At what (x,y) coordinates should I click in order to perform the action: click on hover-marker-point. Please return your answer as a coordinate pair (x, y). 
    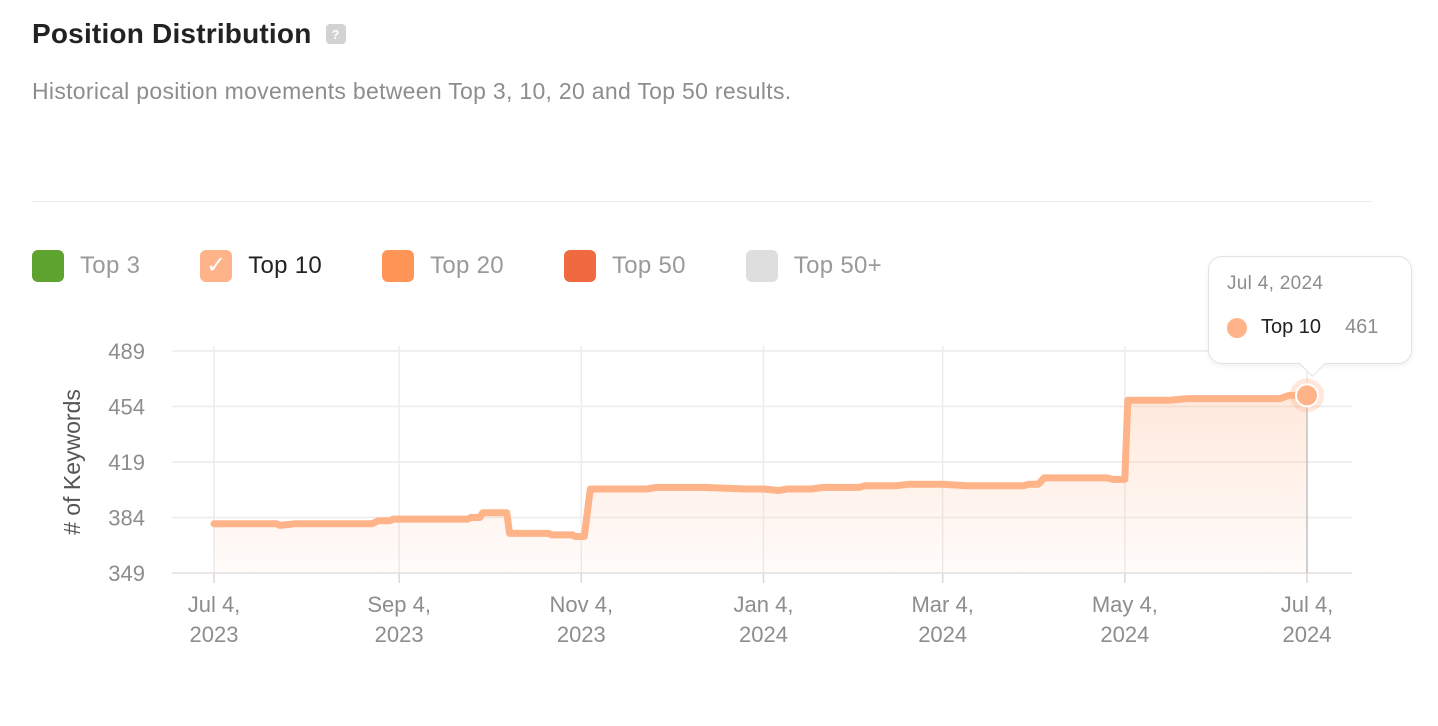
    Looking at the image, I should click on (1307, 395).